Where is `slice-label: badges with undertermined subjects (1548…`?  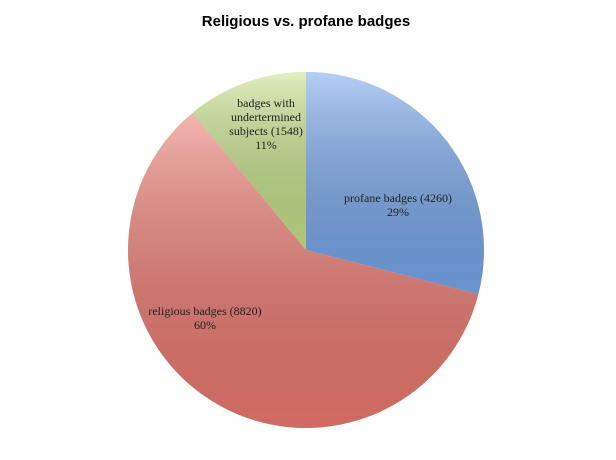 slice-label: badges with undertermined subjects (1548… is located at coordinates (266, 124).